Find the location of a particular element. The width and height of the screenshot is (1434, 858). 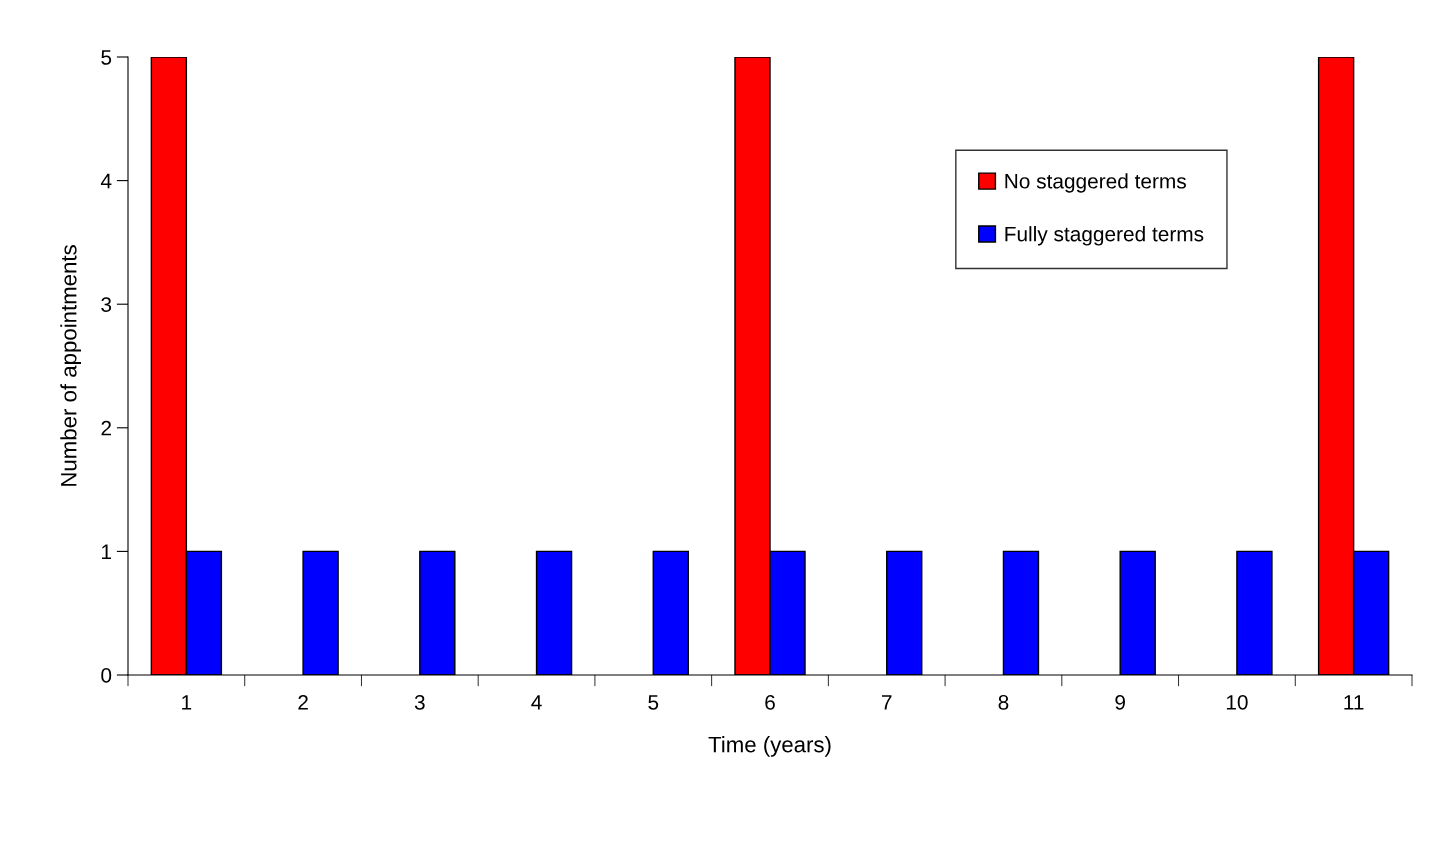

y-tick-label: 3 is located at coordinates (106, 304).